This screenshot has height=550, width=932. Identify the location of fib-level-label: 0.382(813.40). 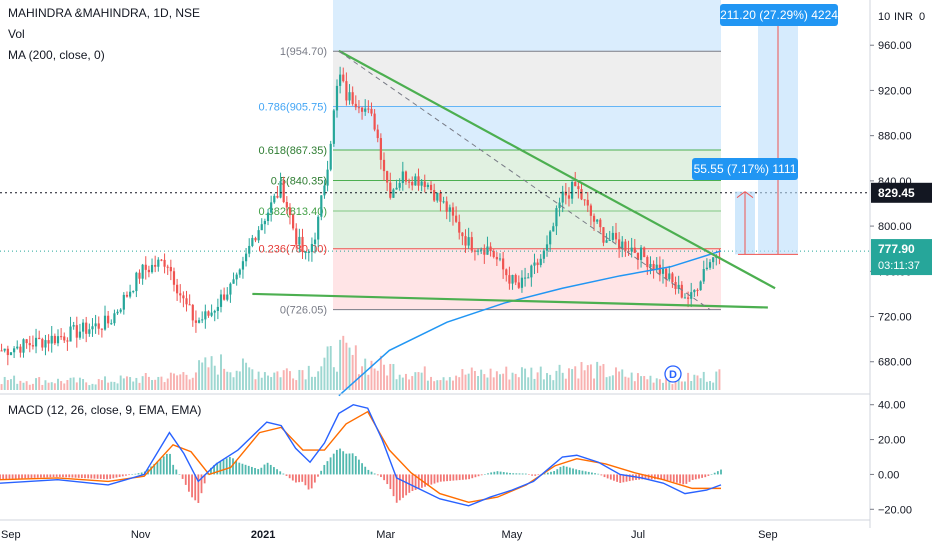
(293, 212).